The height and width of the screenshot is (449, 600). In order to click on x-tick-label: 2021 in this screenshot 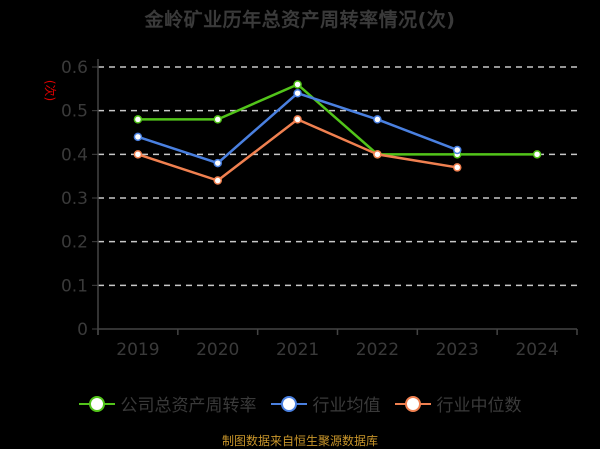, I will do `click(297, 350)`.